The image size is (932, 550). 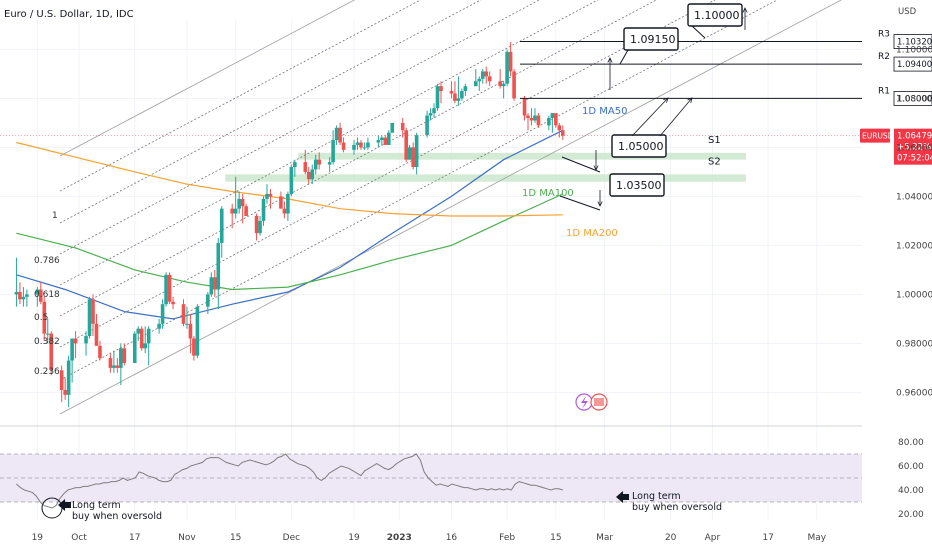 What do you see at coordinates (914, 295) in the screenshot?
I see `price-tick-label: 1.00000` at bounding box center [914, 295].